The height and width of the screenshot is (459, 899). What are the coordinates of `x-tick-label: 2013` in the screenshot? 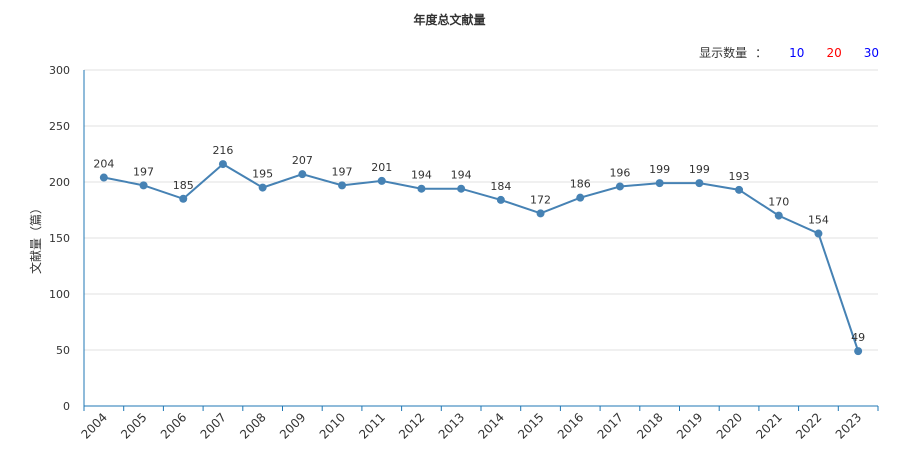 It's located at (451, 425).